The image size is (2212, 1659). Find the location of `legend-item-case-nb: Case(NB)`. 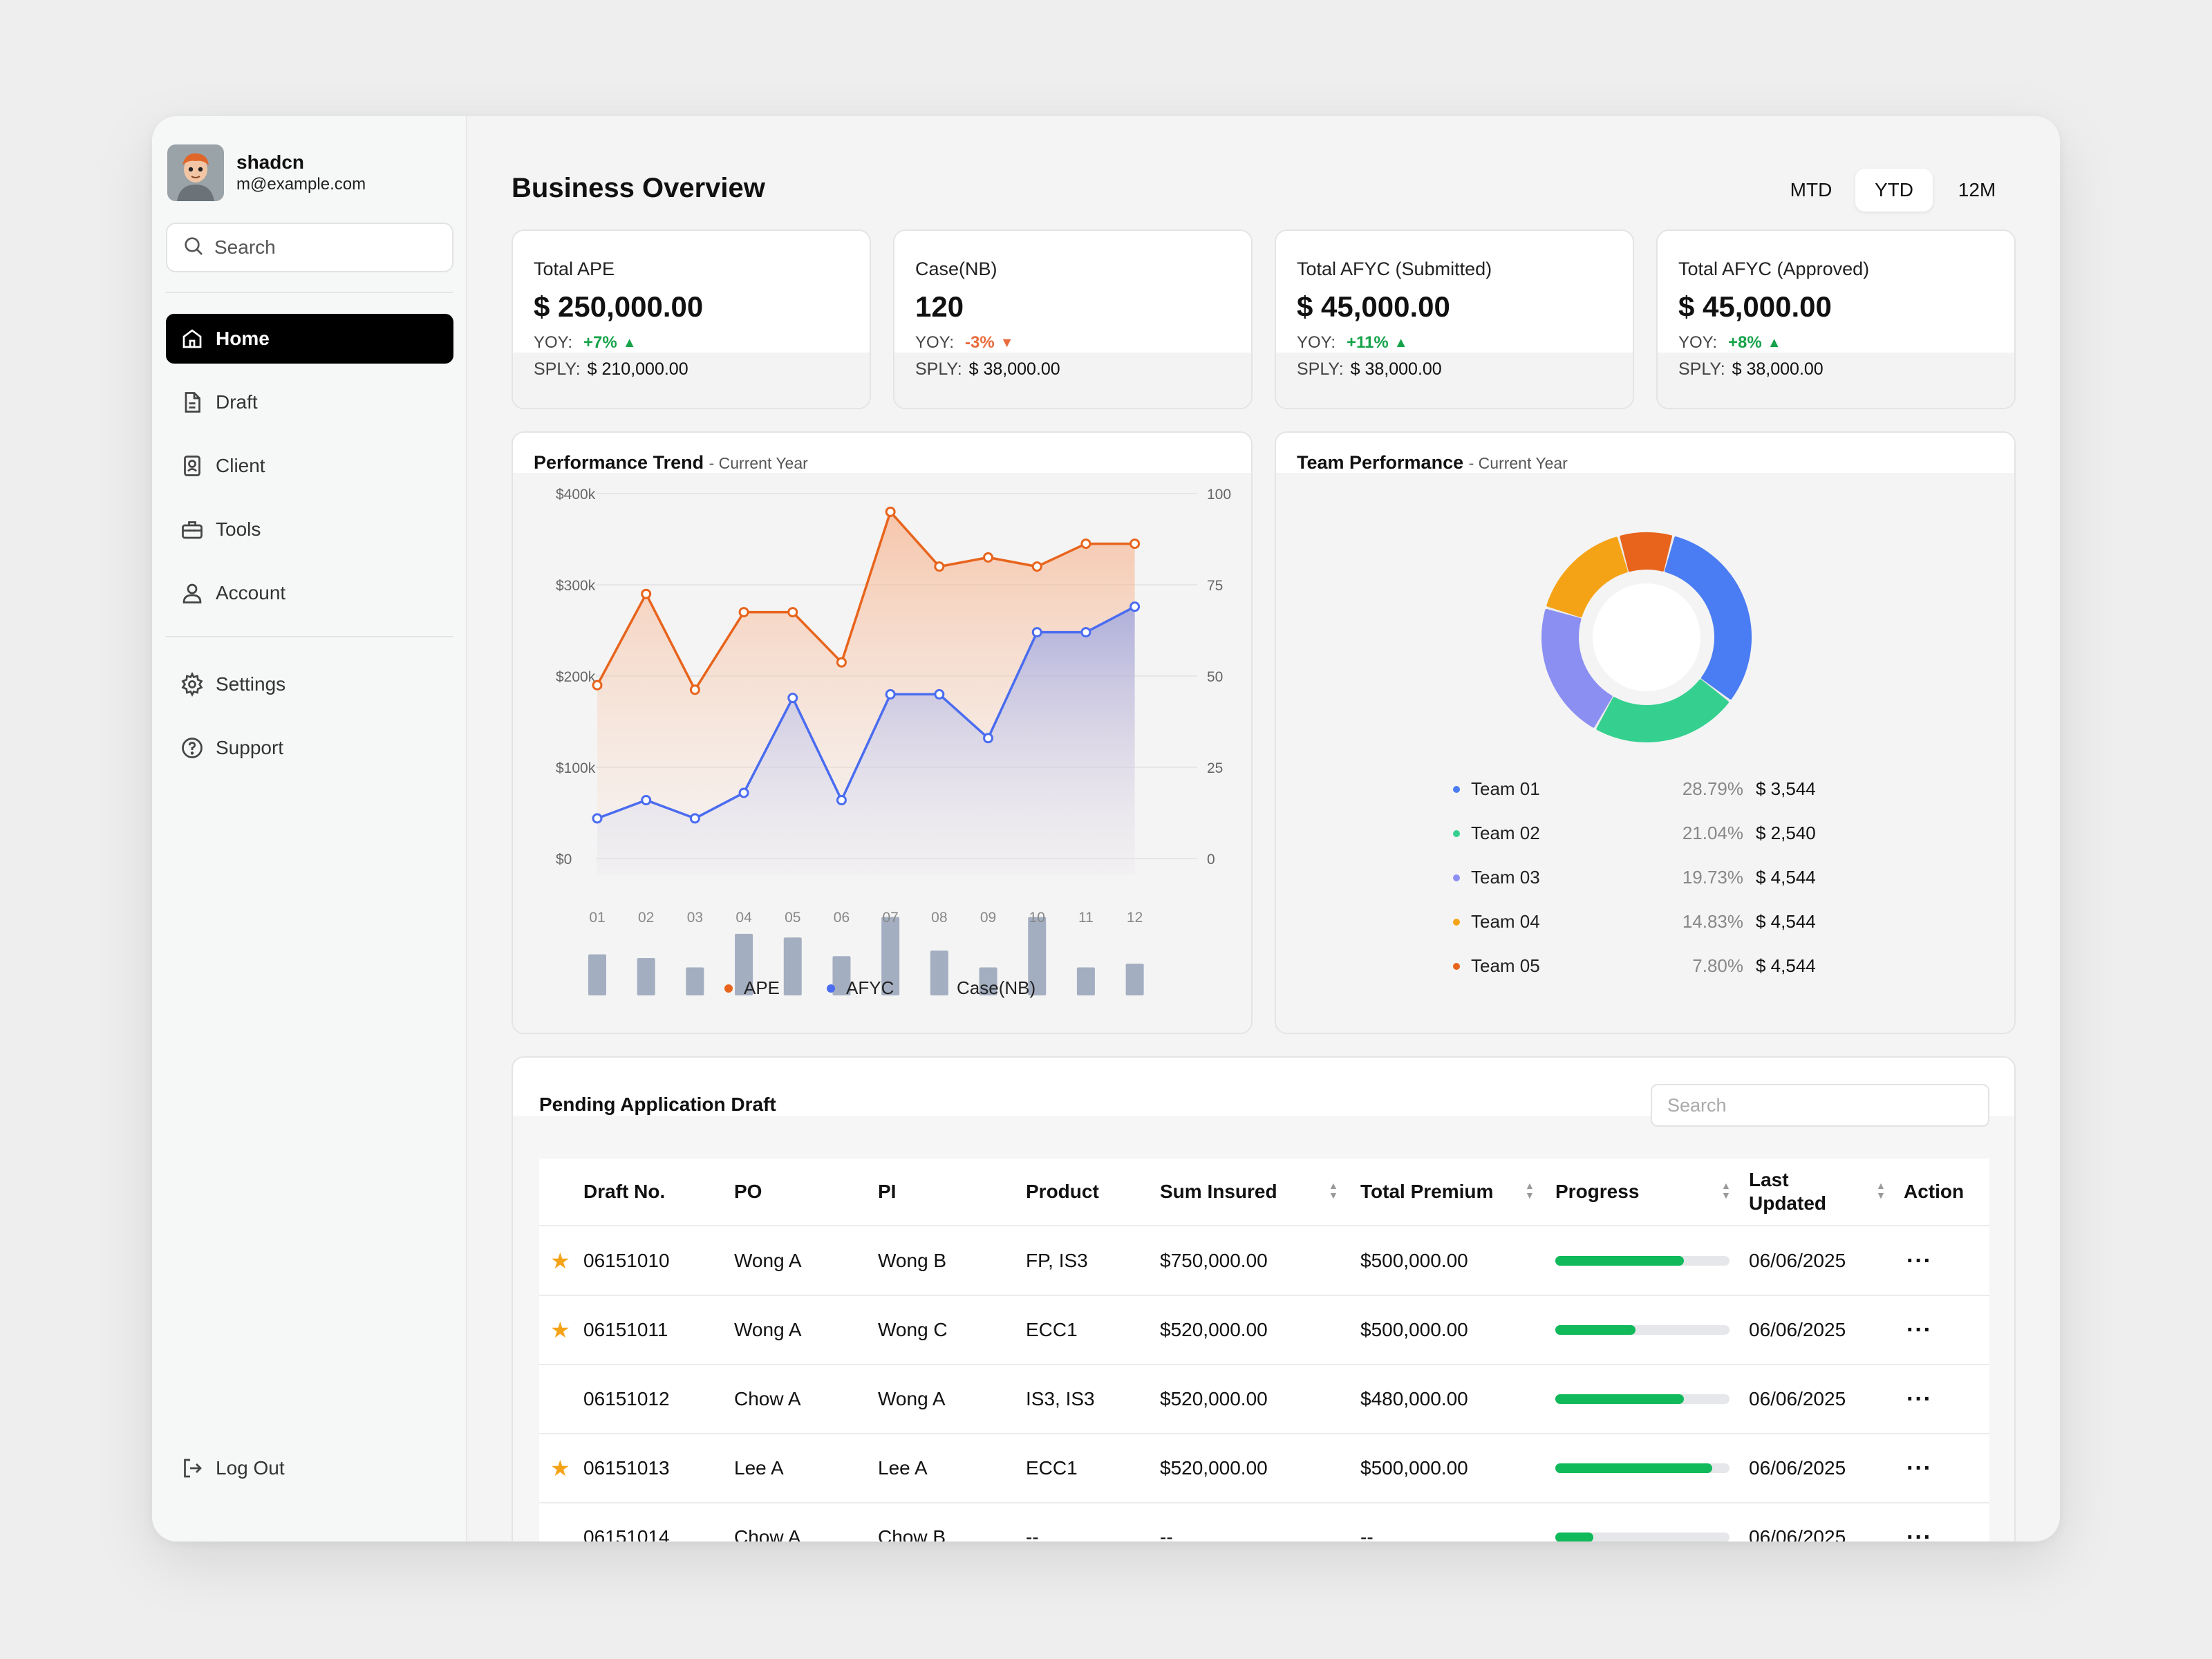

legend-item-case-nb: Case(NB) is located at coordinates (986, 988).